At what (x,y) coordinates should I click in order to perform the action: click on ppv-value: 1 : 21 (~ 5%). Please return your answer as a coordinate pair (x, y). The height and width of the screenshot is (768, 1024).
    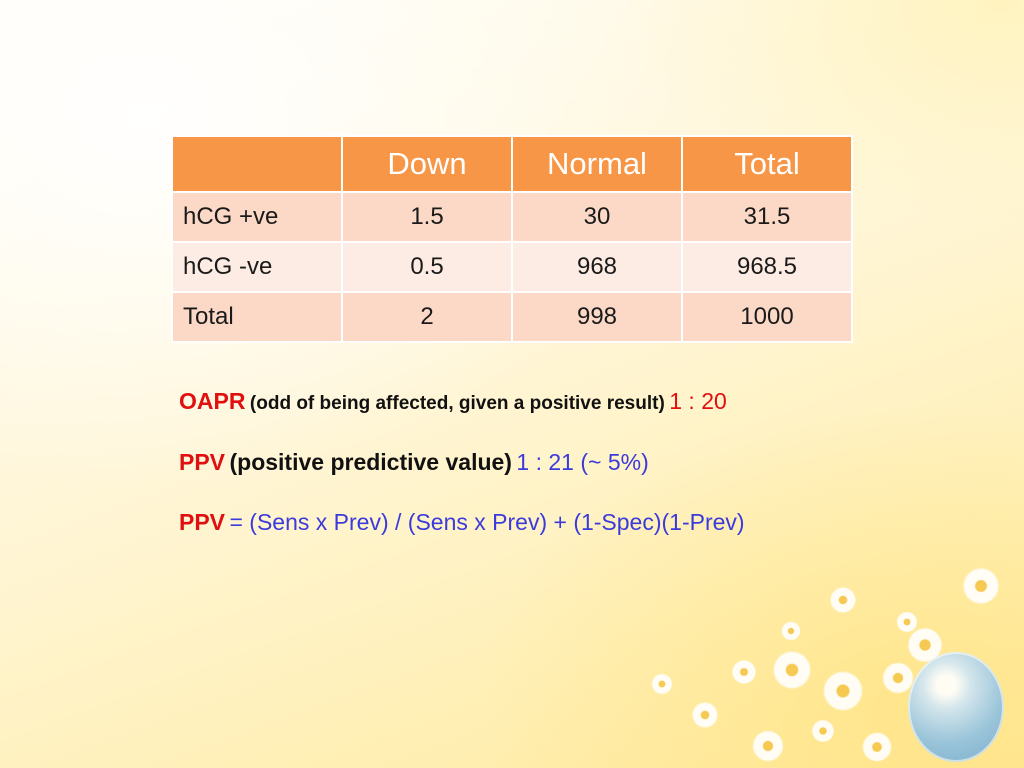
    Looking at the image, I should click on (582, 462).